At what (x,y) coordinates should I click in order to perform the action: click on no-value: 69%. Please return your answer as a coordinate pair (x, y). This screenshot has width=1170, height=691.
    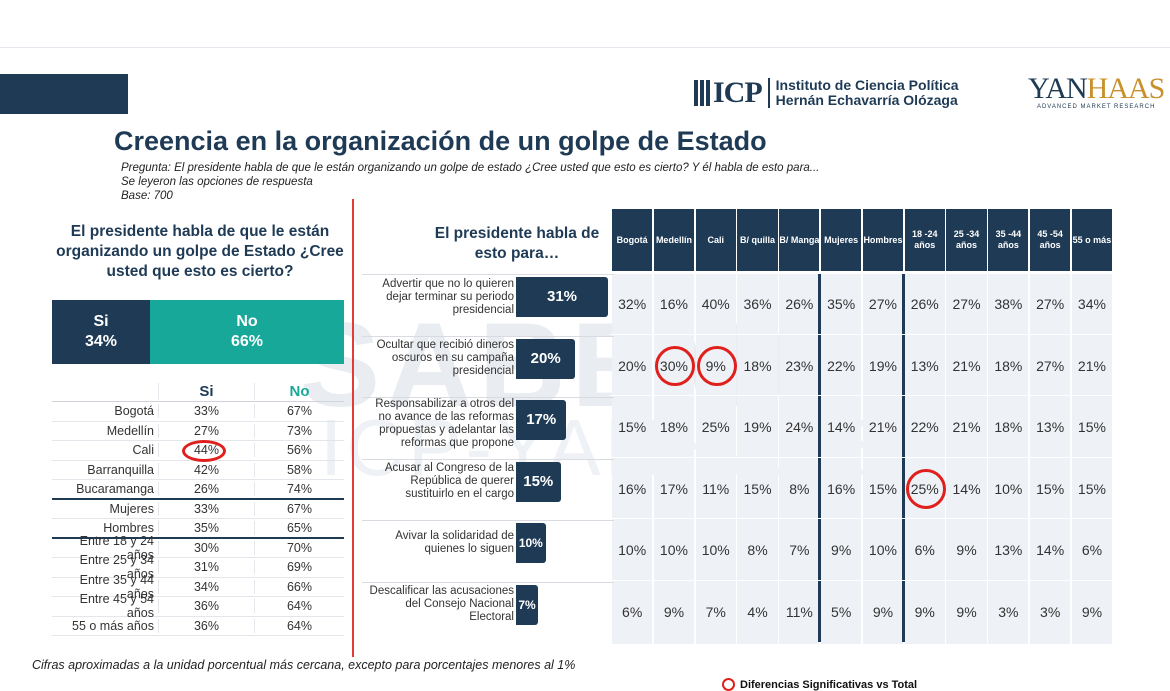
    Looking at the image, I should click on (299, 567).